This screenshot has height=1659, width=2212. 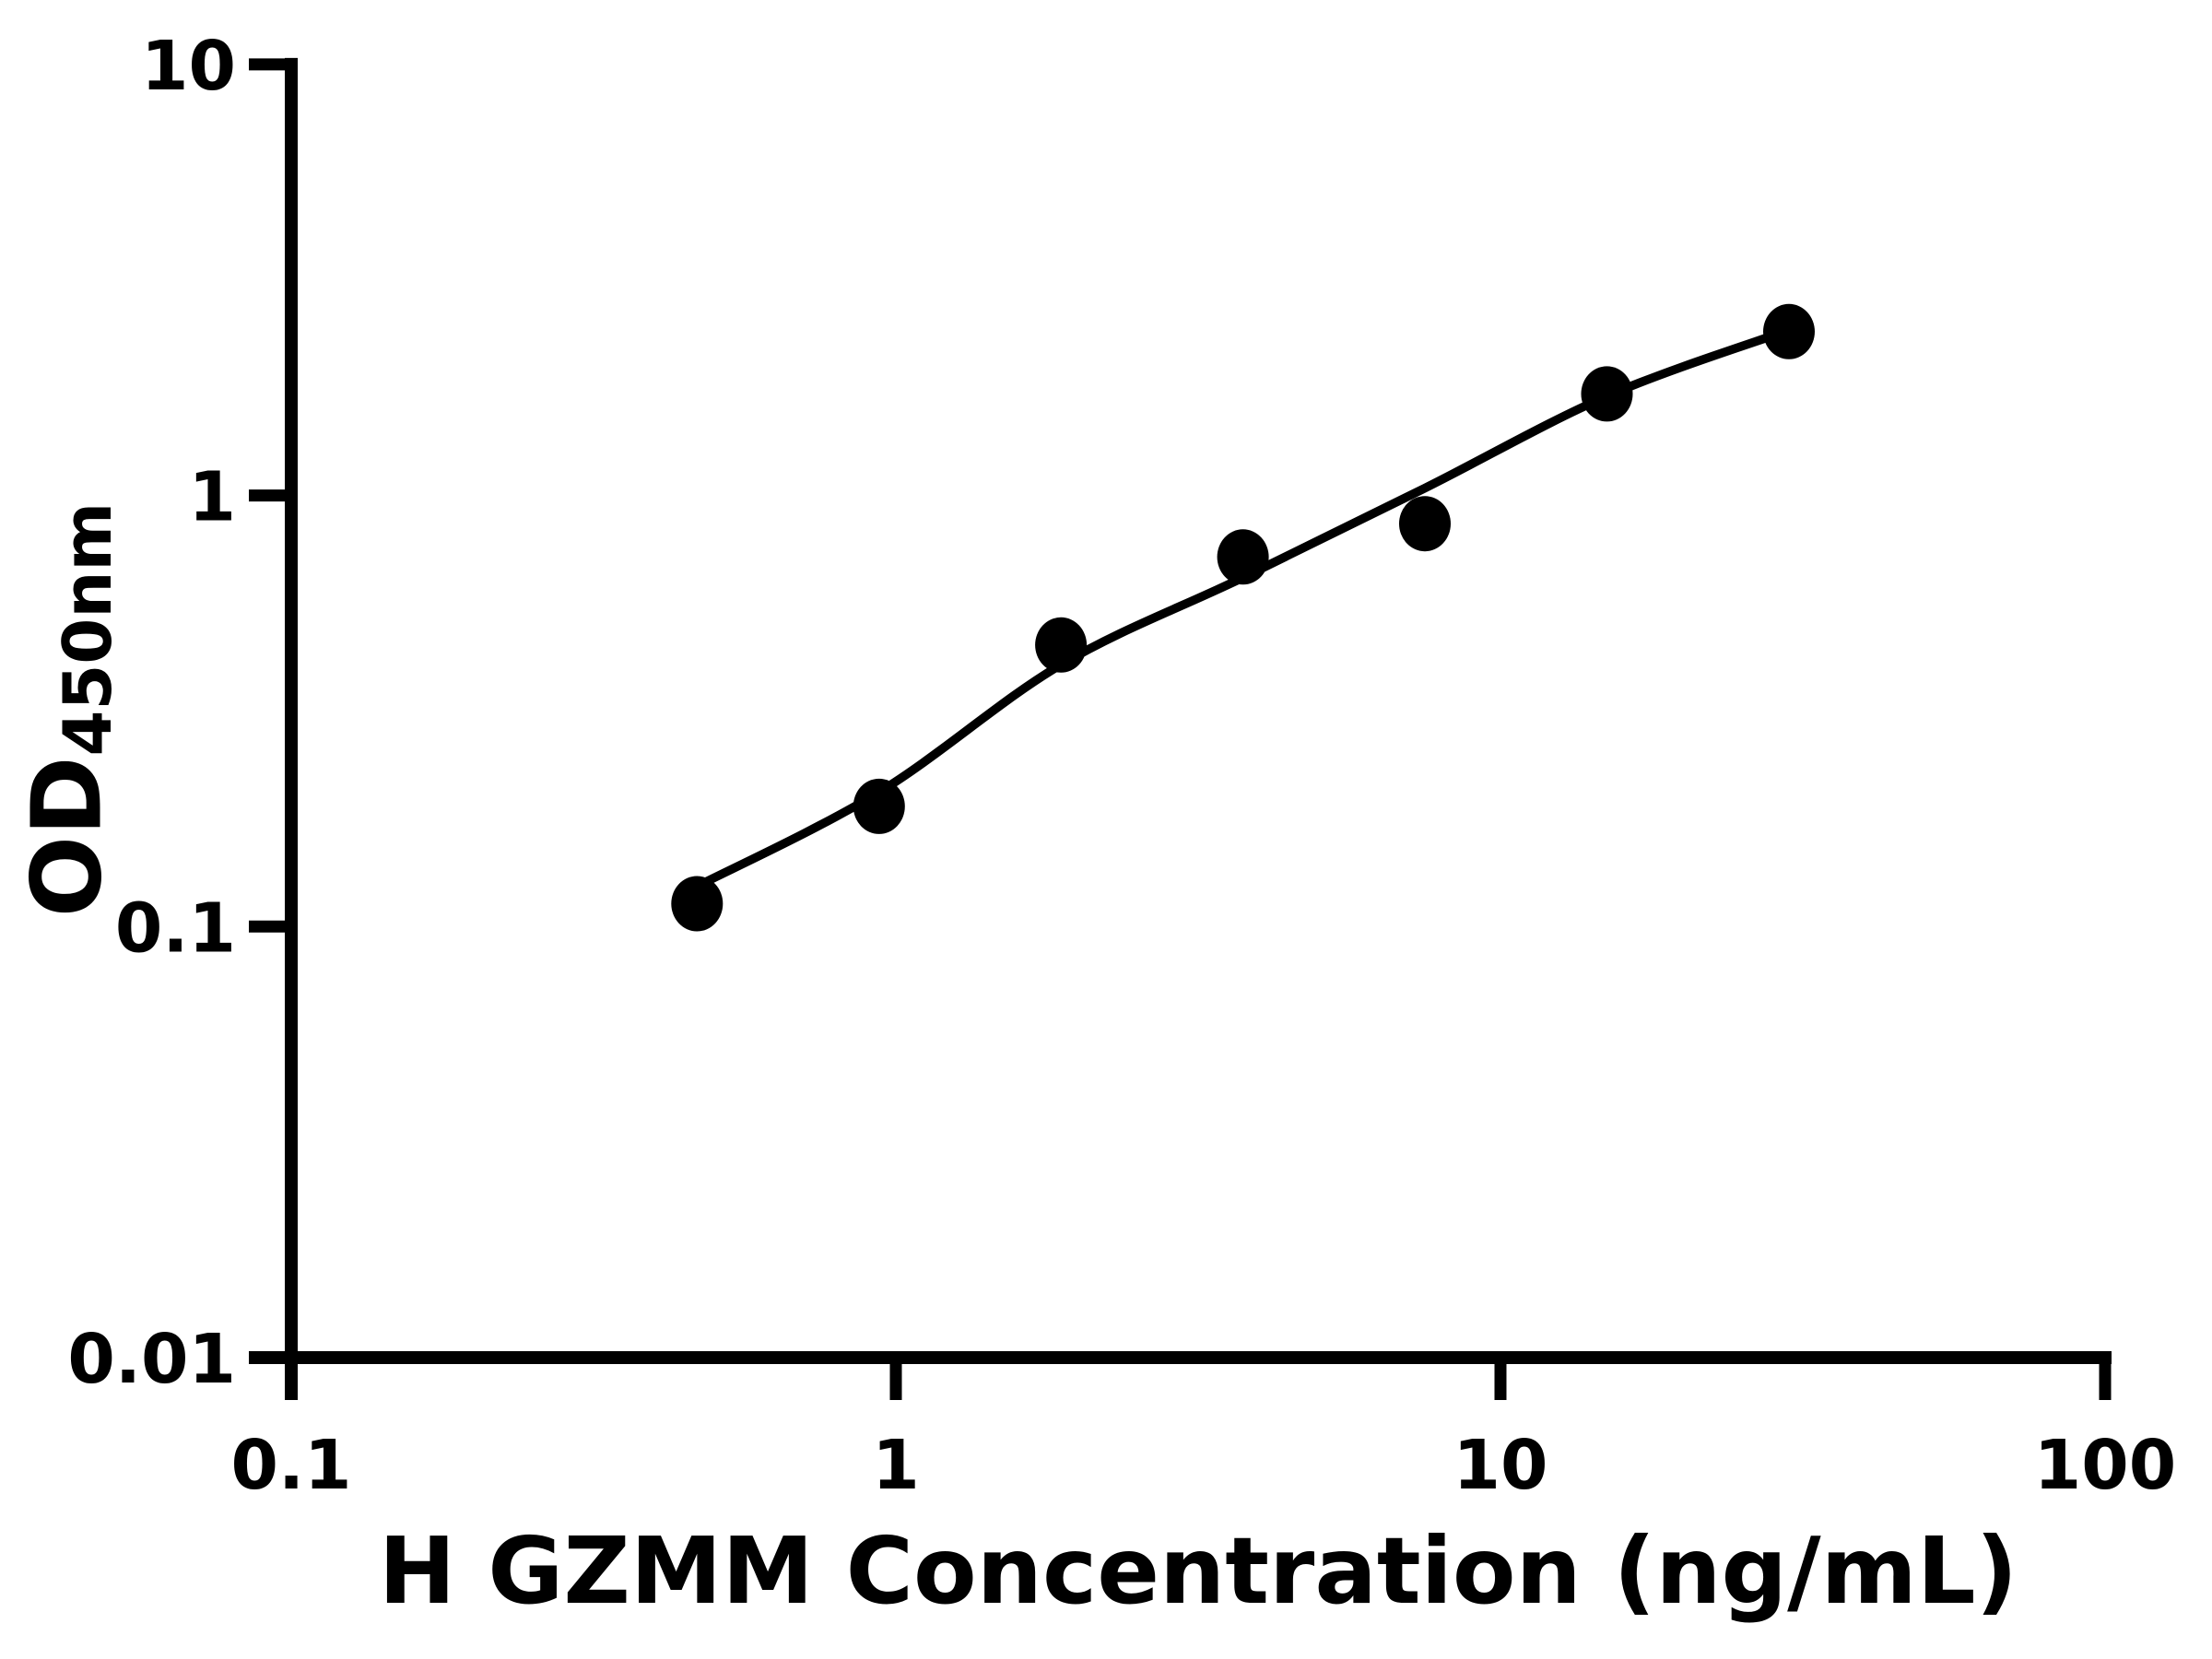 What do you see at coordinates (67, 837) in the screenshot?
I see `y-axis-title-main: OD` at bounding box center [67, 837].